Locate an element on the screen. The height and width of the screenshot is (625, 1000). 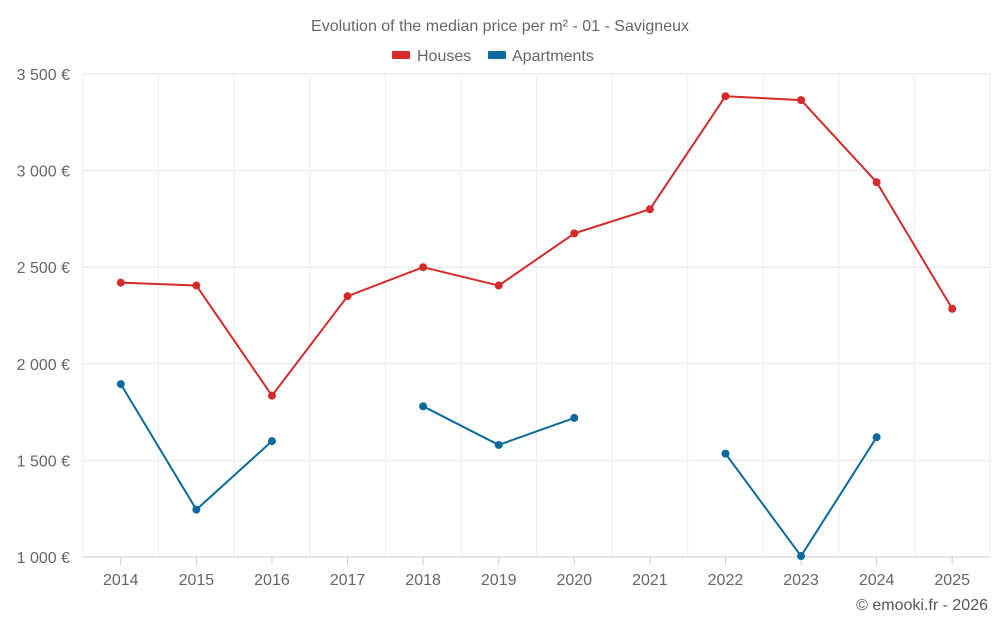
y-tick-label: 3 000 € is located at coordinates (43, 172).